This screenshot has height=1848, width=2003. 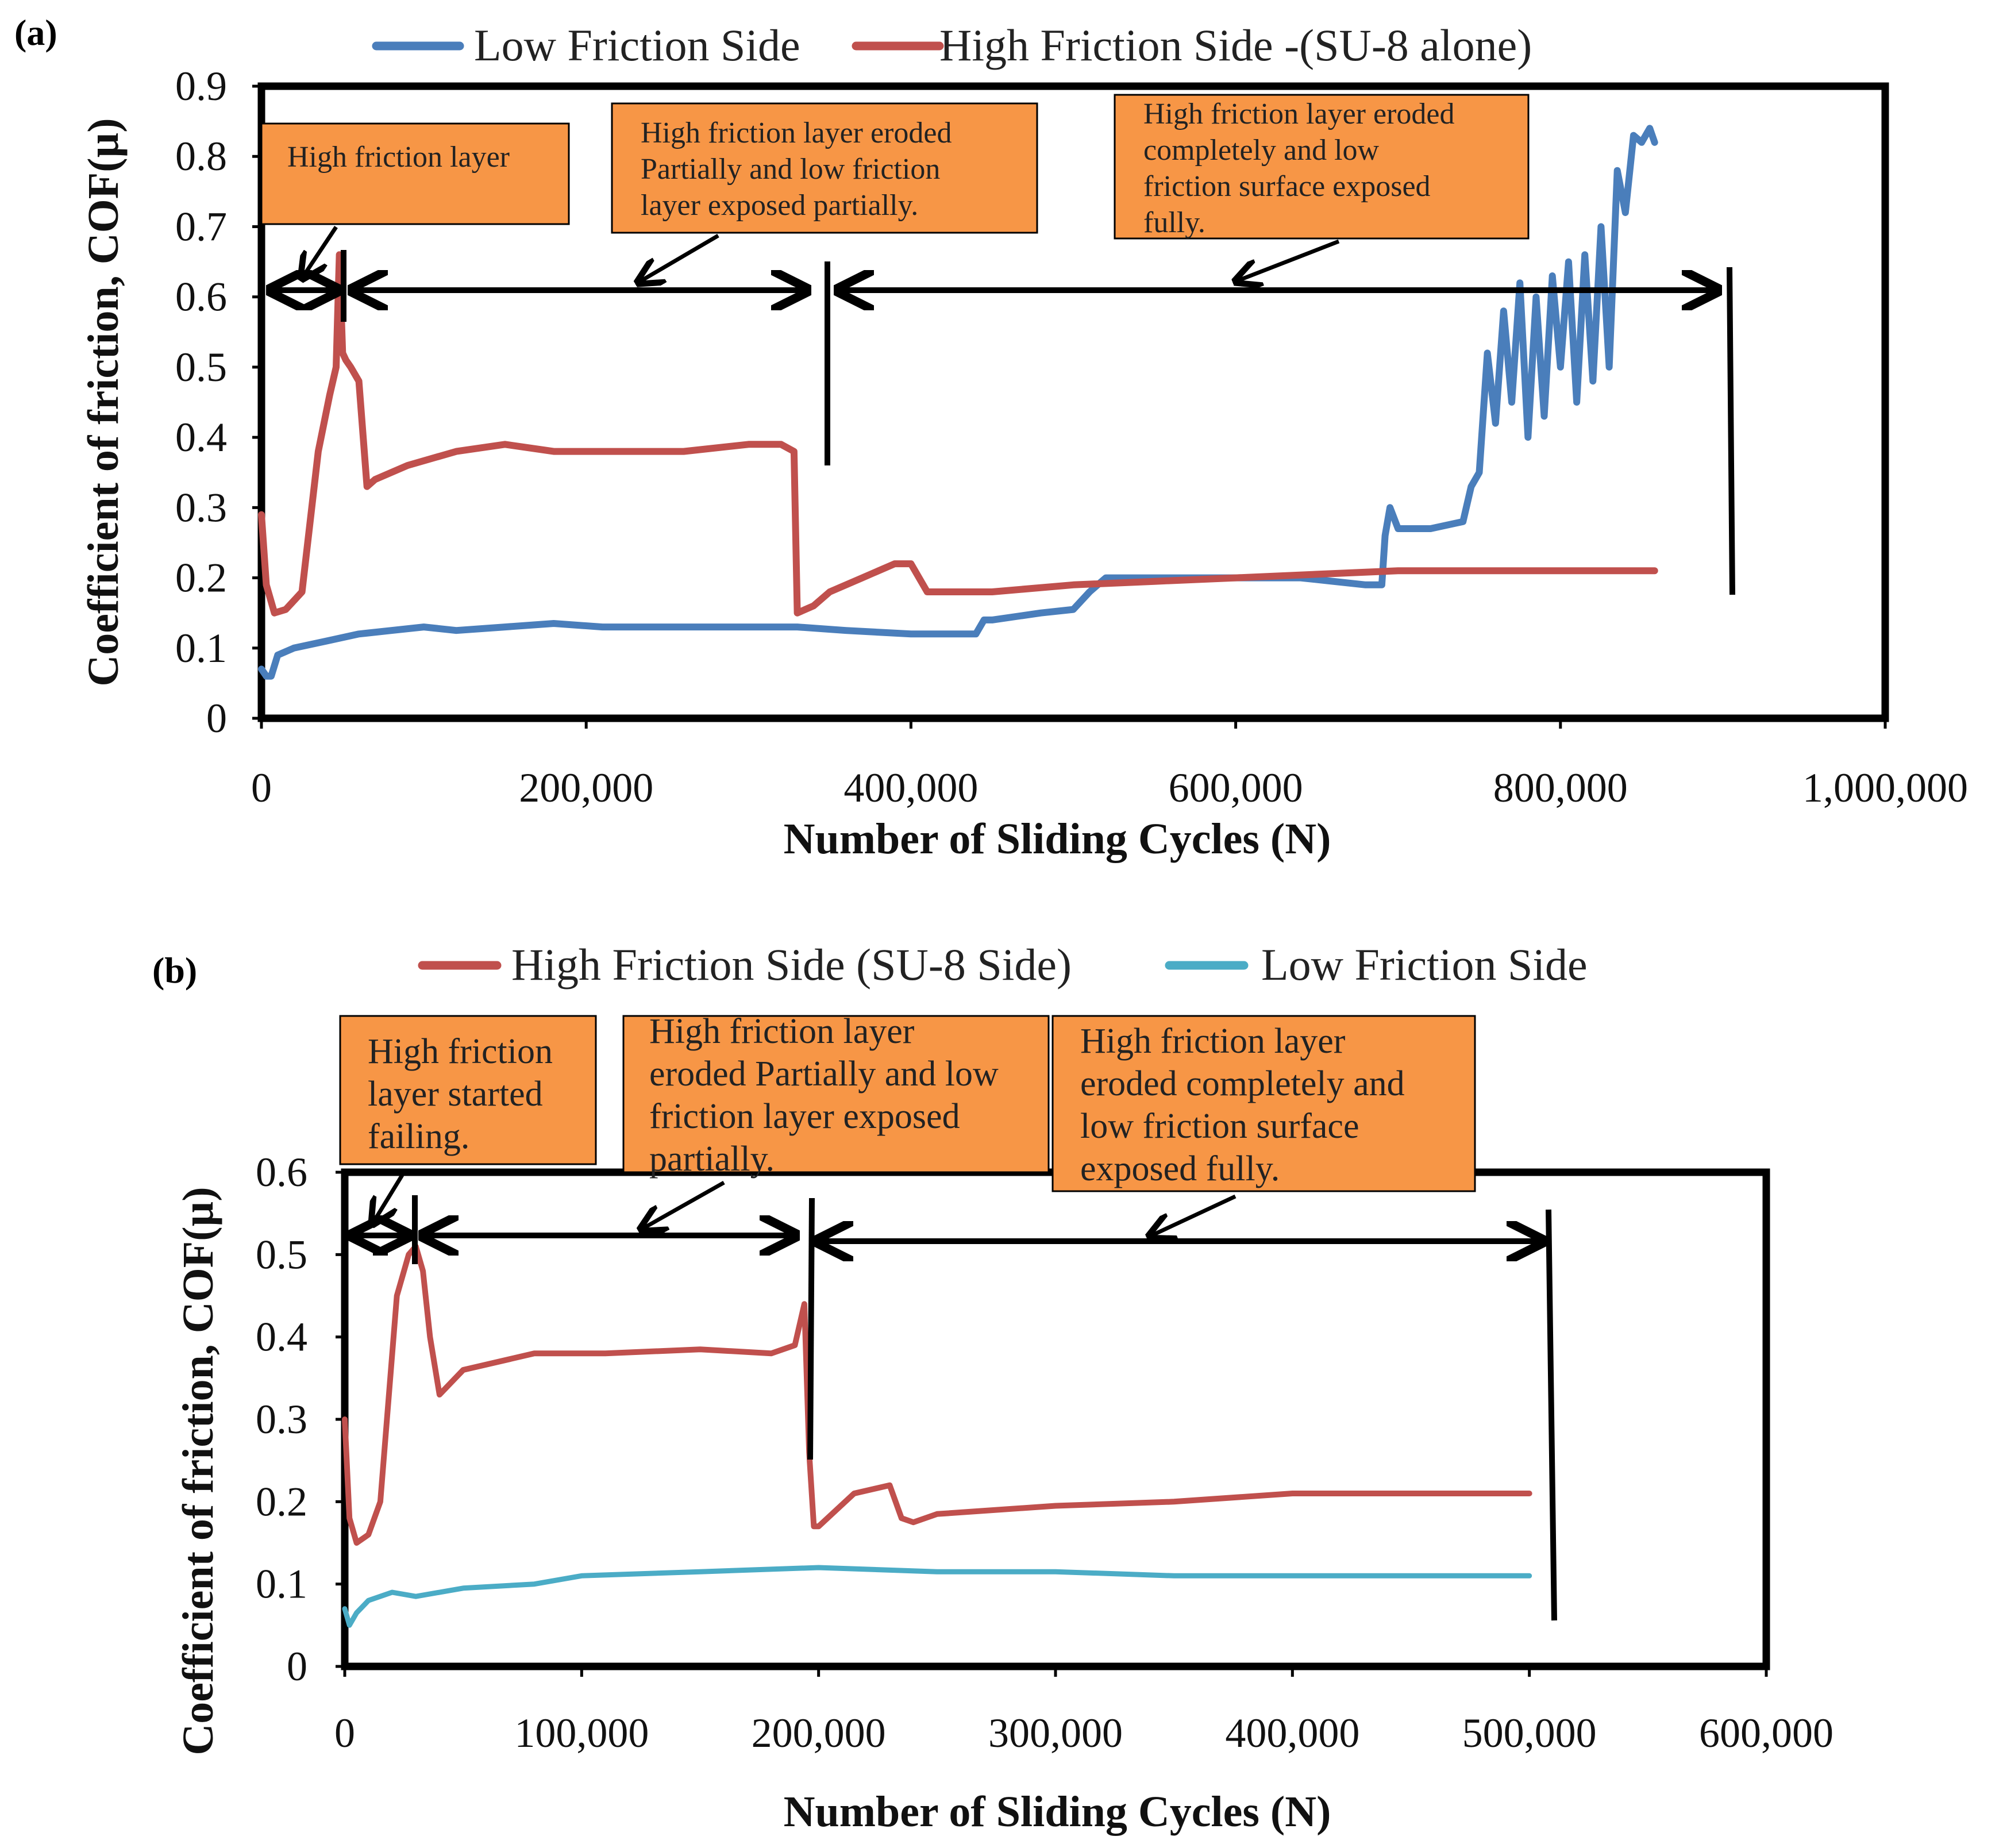 I want to click on annotation-b-2-line-1: High friction layer, so click(x=782, y=1031).